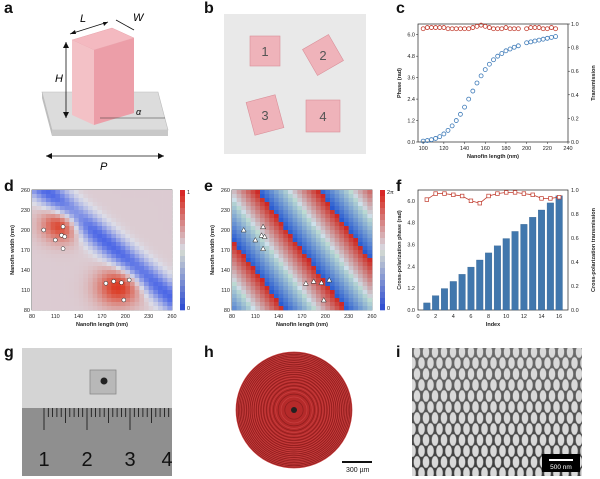 The width and height of the screenshot is (600, 479). What do you see at coordinates (535, 41) in the screenshot?
I see `point-phase` at bounding box center [535, 41].